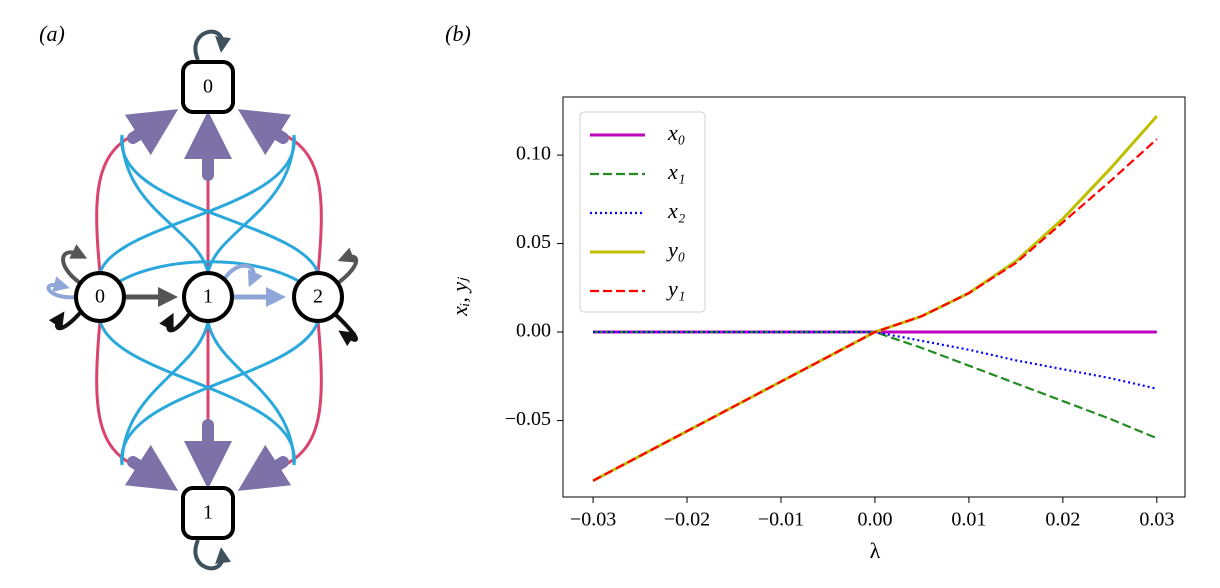 The width and height of the screenshot is (1220, 588). Describe the element at coordinates (458, 33) in the screenshot. I see `panel-label: (b)` at that location.